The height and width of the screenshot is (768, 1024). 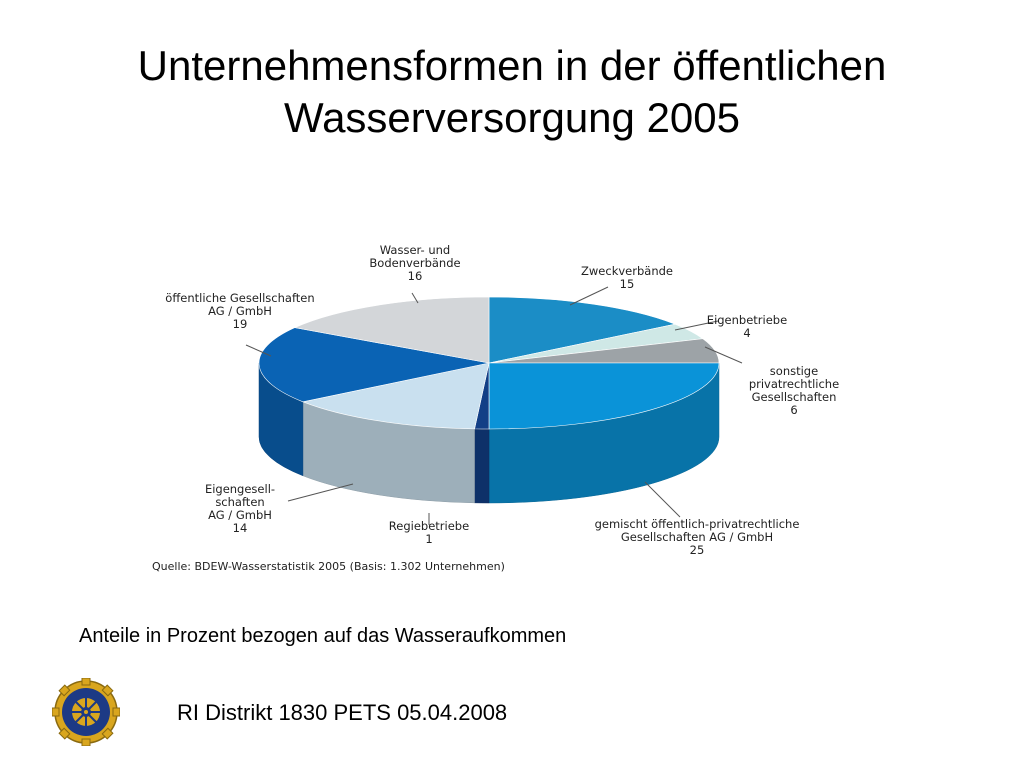 I want to click on slice-label: Gesellschaften AG / GmbH, so click(x=697, y=537).